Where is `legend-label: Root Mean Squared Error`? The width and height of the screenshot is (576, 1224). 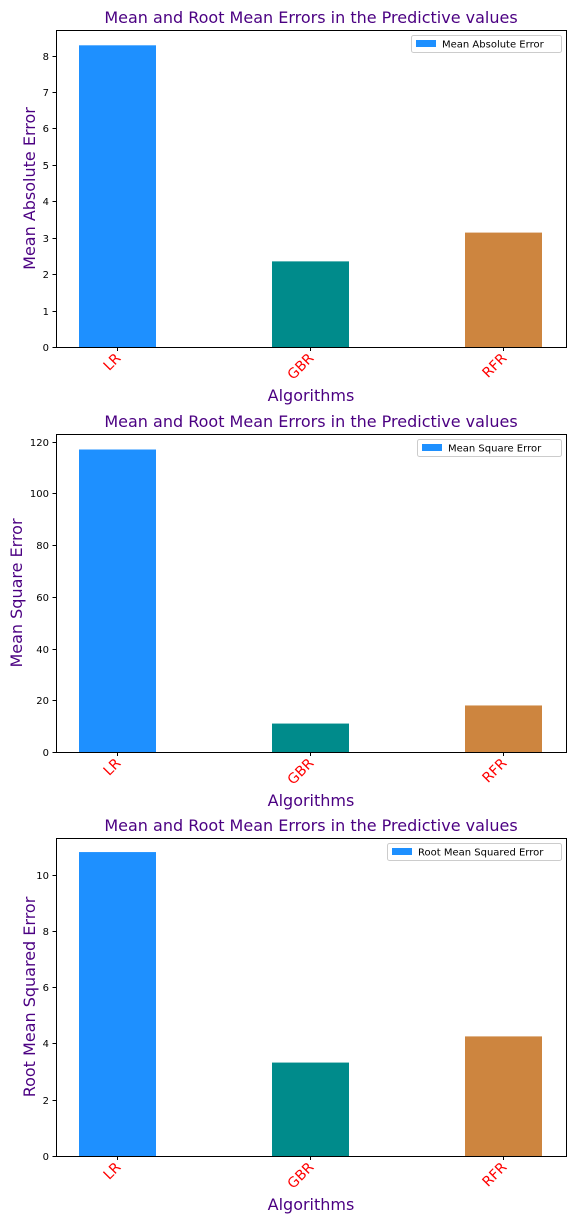
legend-label: Root Mean Squared Error is located at coordinates (481, 853).